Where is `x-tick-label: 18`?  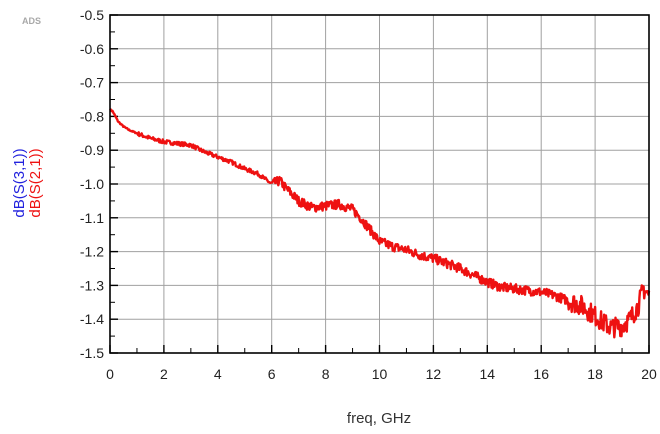
x-tick-label: 18 is located at coordinates (595, 374).